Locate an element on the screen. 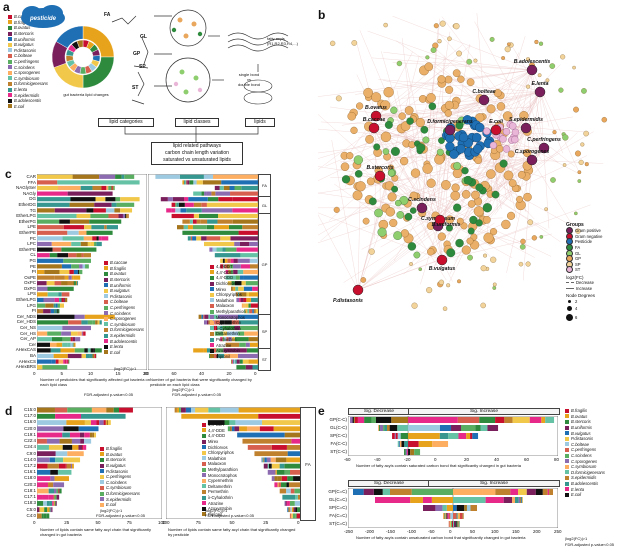  c-pesticide-item-4-4-ddd: 4,4'-DDD is located at coordinates (235, 278).